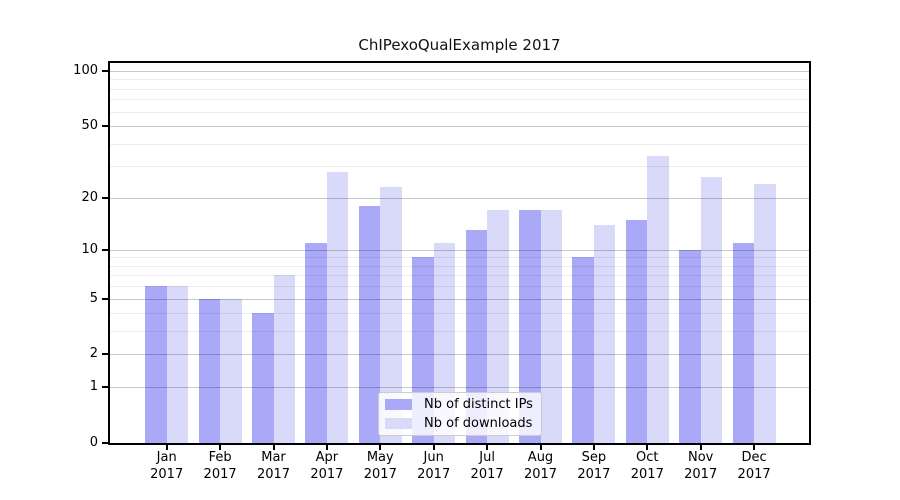 The height and width of the screenshot is (500, 900). I want to click on x-tick-label: Mar 2017, so click(274, 466).